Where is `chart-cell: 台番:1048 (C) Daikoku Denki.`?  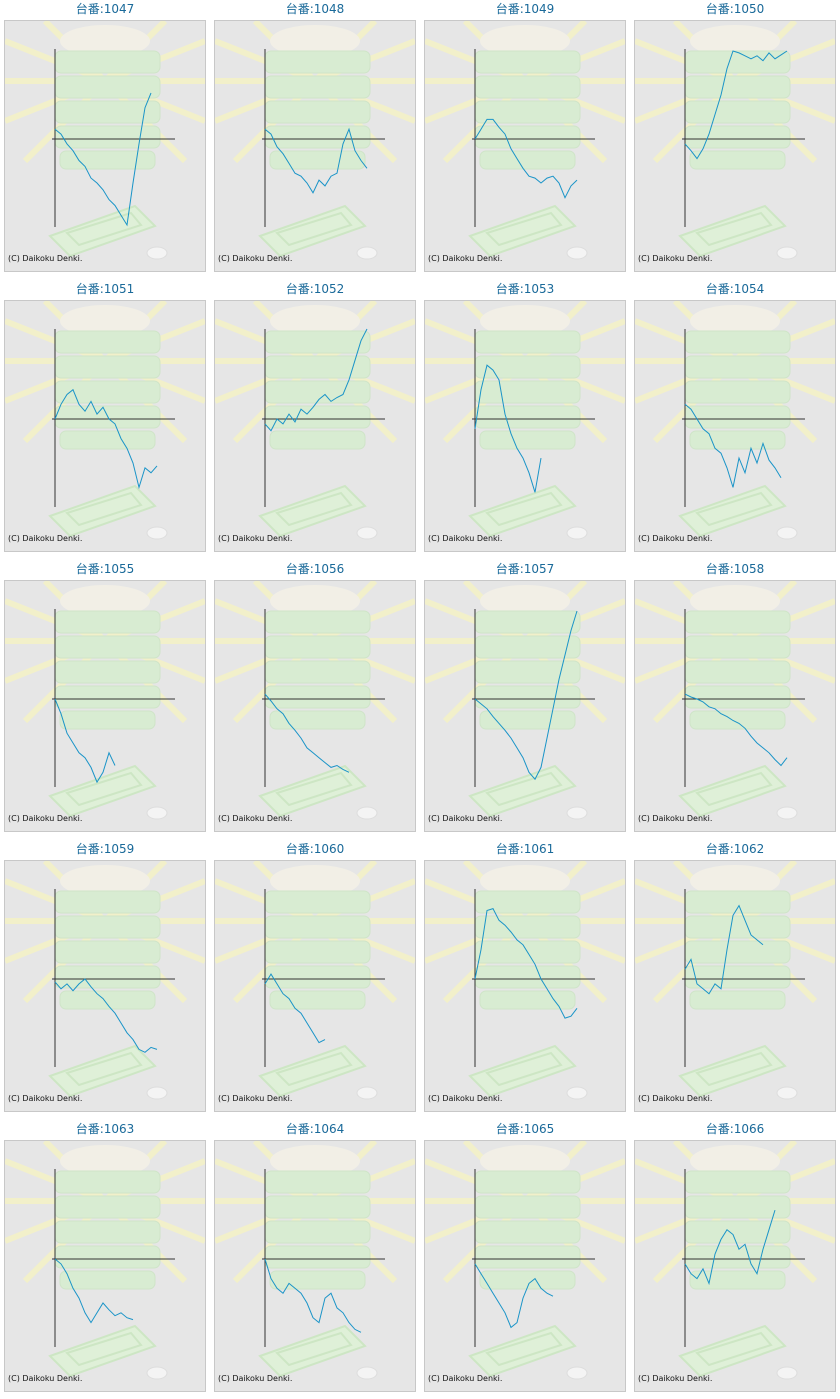
chart-cell: 台番:1048 (C) Daikoku Denki. is located at coordinates (315, 139).